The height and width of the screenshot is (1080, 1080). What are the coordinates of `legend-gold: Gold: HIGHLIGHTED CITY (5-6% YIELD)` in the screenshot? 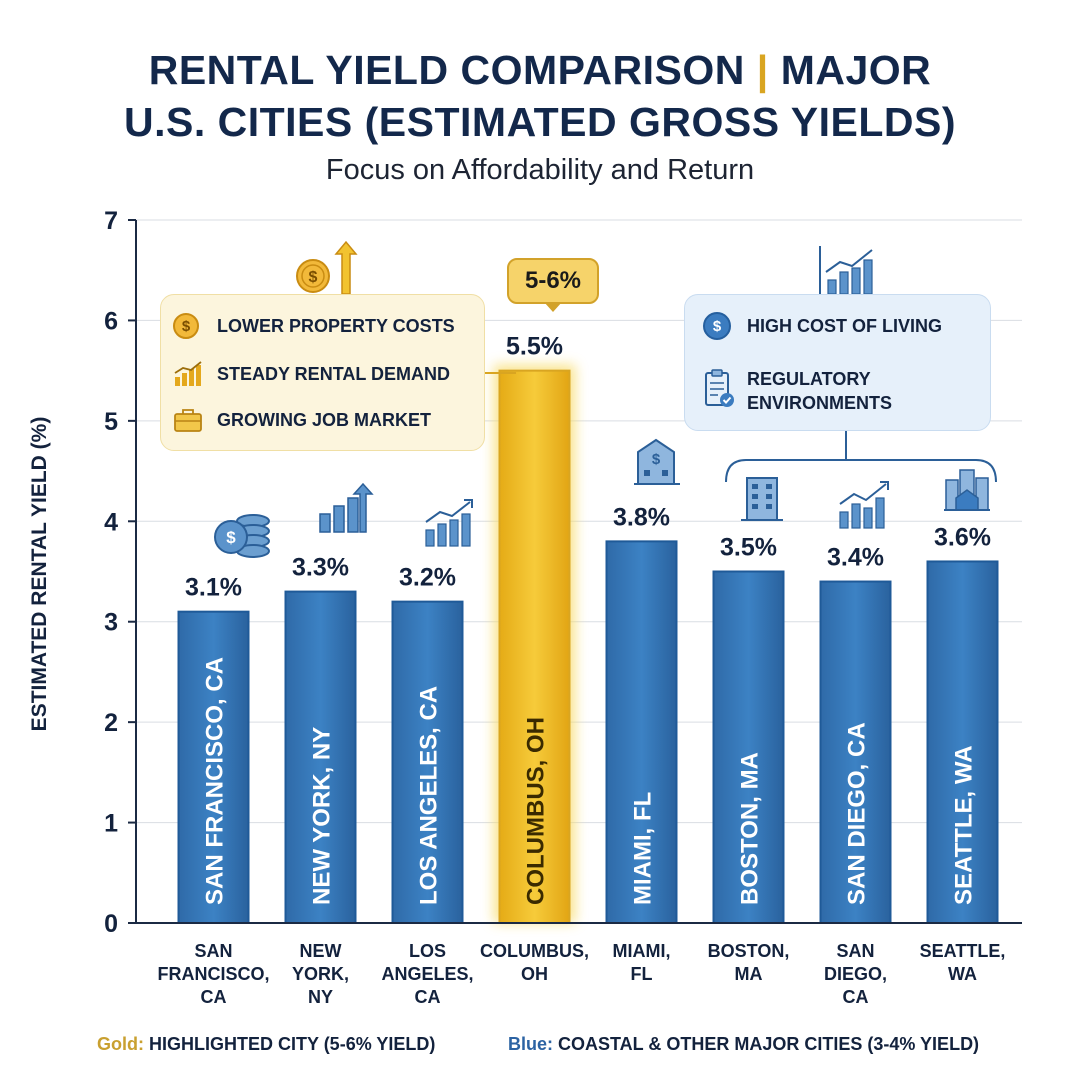 It's located at (266, 1044).